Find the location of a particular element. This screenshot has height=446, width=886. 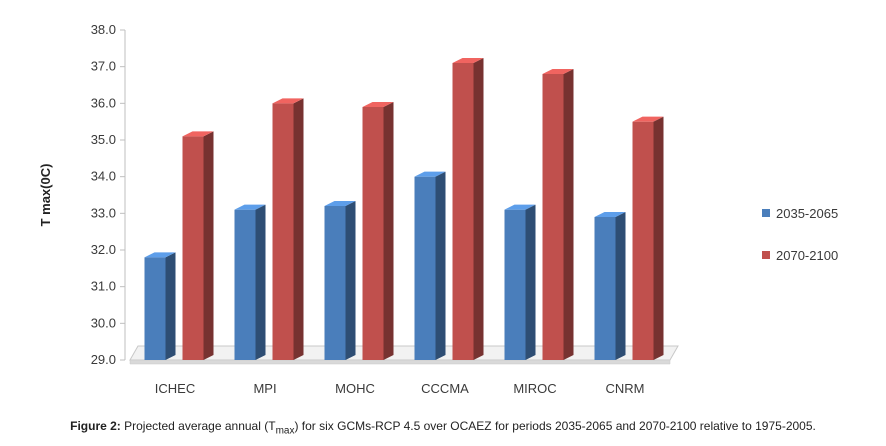

y-tick-label: 30.0 is located at coordinates (103, 322).